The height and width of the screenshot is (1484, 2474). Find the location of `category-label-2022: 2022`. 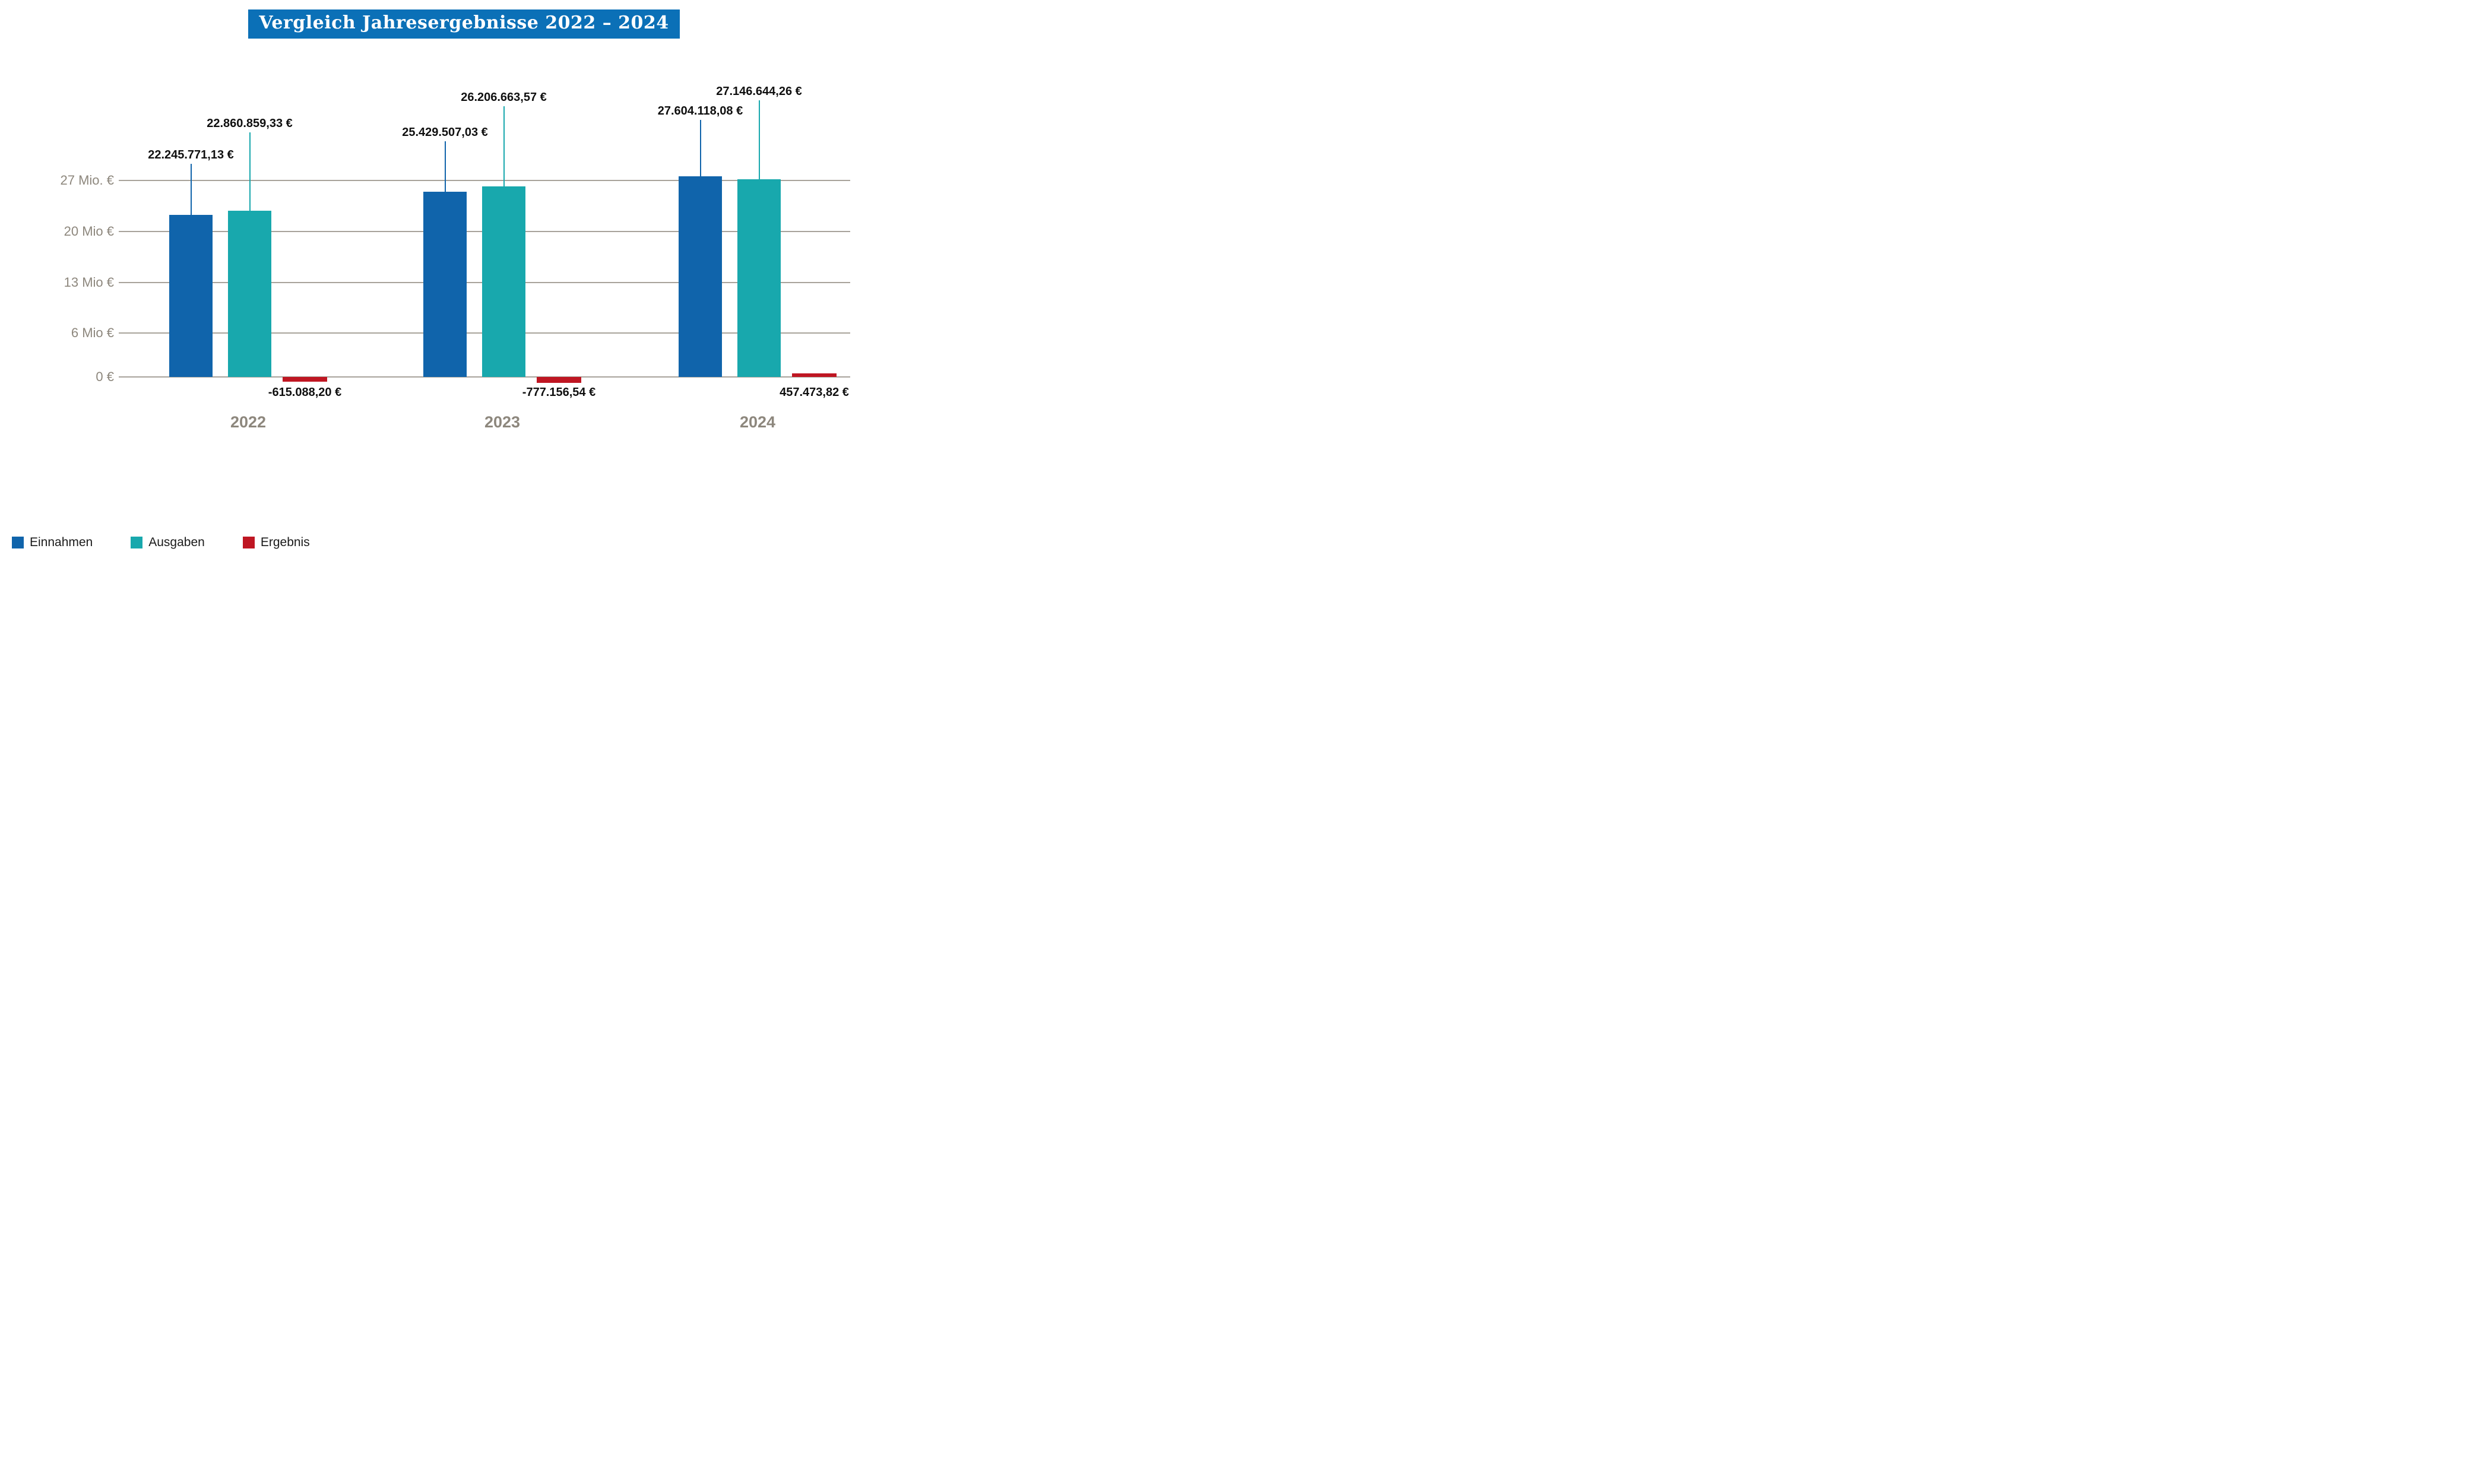

category-label-2022: 2022 is located at coordinates (248, 422).